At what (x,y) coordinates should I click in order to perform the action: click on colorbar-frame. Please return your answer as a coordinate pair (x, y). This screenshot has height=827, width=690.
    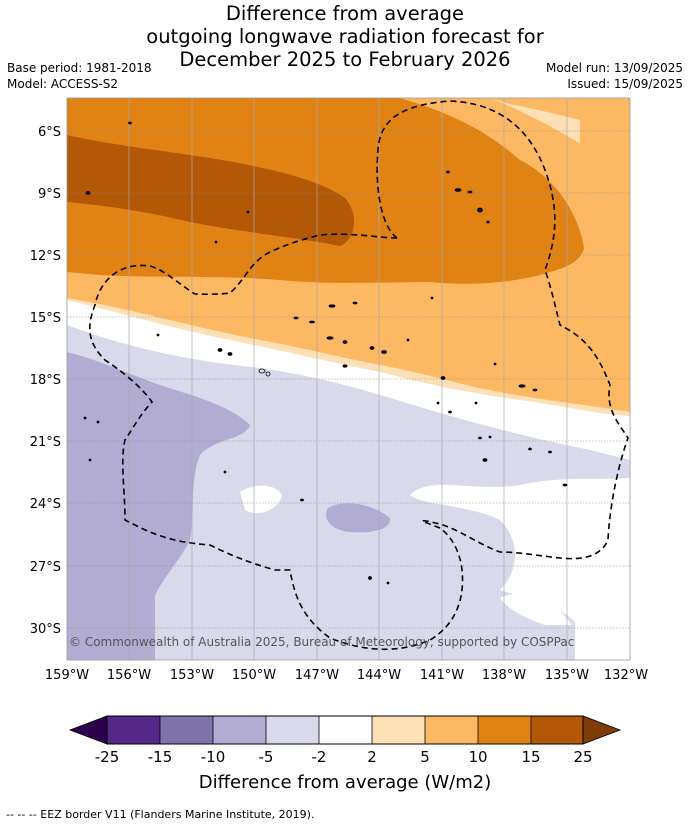
    Looking at the image, I should click on (345, 730).